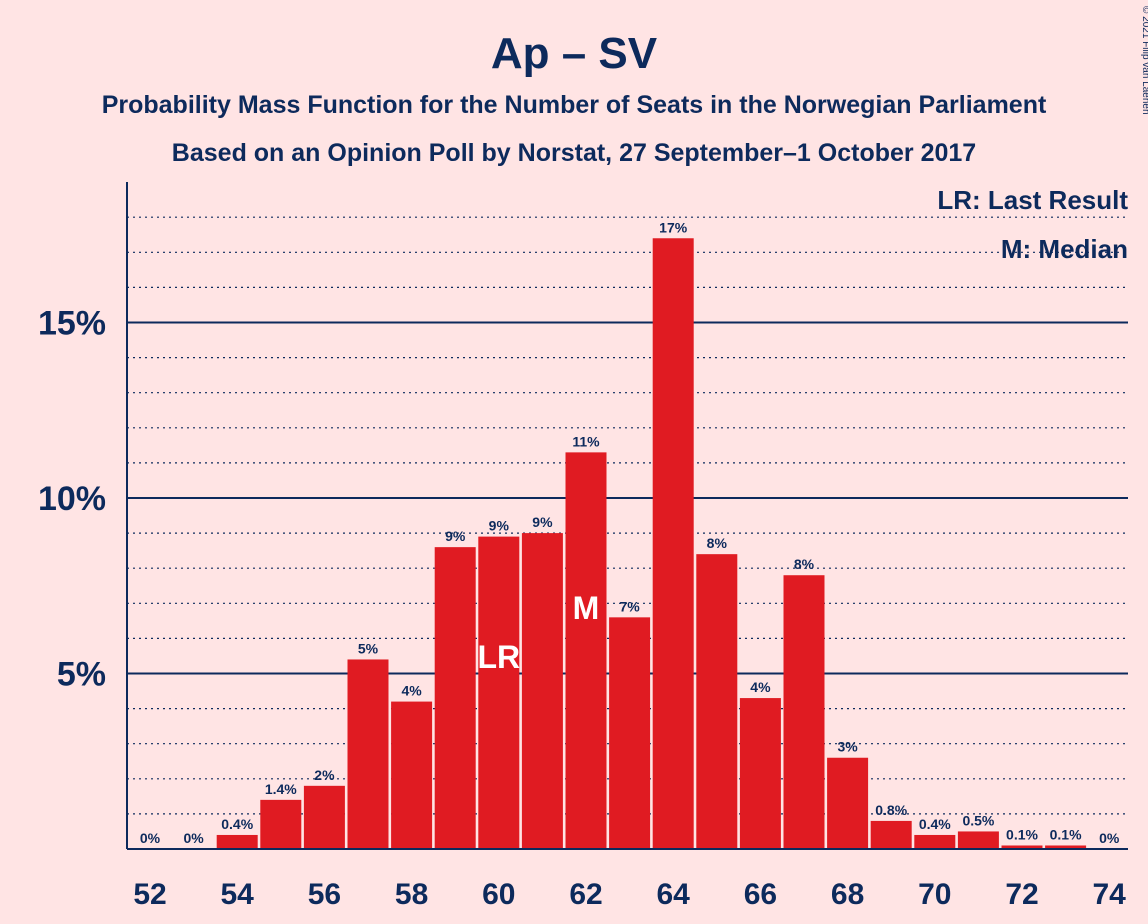 The height and width of the screenshot is (924, 1148). I want to click on x-tick-label: 72, so click(1021, 894).